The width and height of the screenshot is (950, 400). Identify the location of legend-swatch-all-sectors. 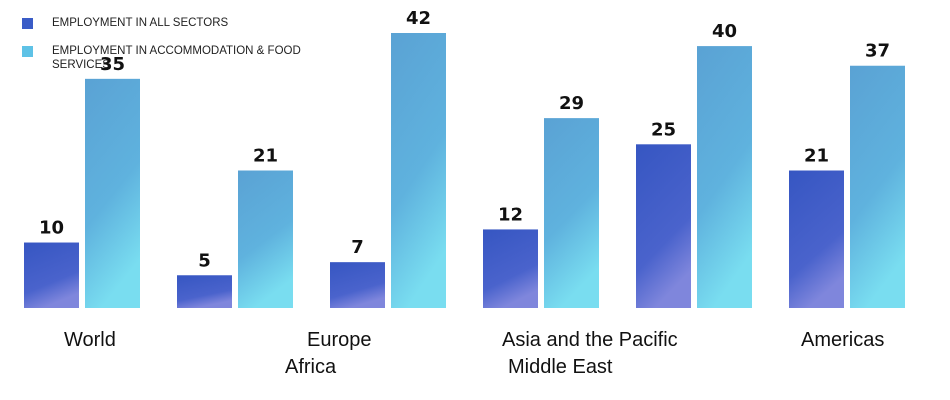
(27, 23).